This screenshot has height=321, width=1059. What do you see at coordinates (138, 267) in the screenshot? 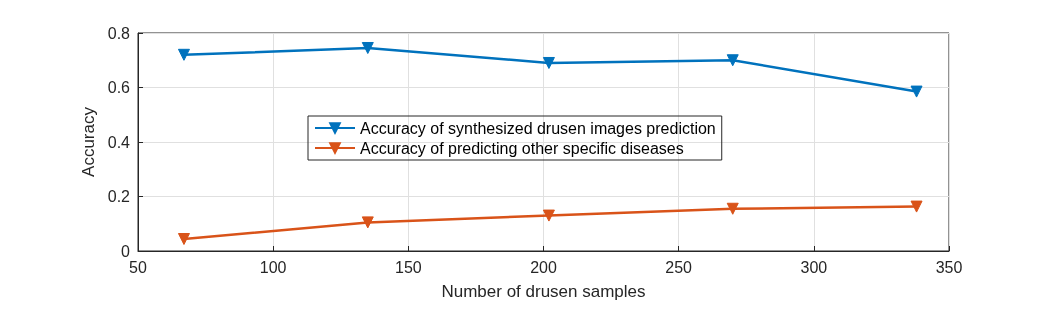
I see `x-tick-label: 50` at bounding box center [138, 267].